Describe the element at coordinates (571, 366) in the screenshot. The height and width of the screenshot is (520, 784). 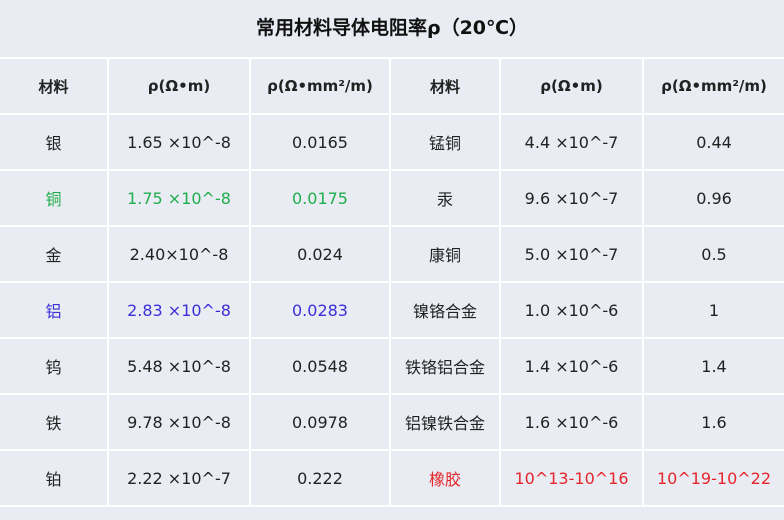
I see `rho-ohm-m-cell: 1.4 ×10^-6` at that location.